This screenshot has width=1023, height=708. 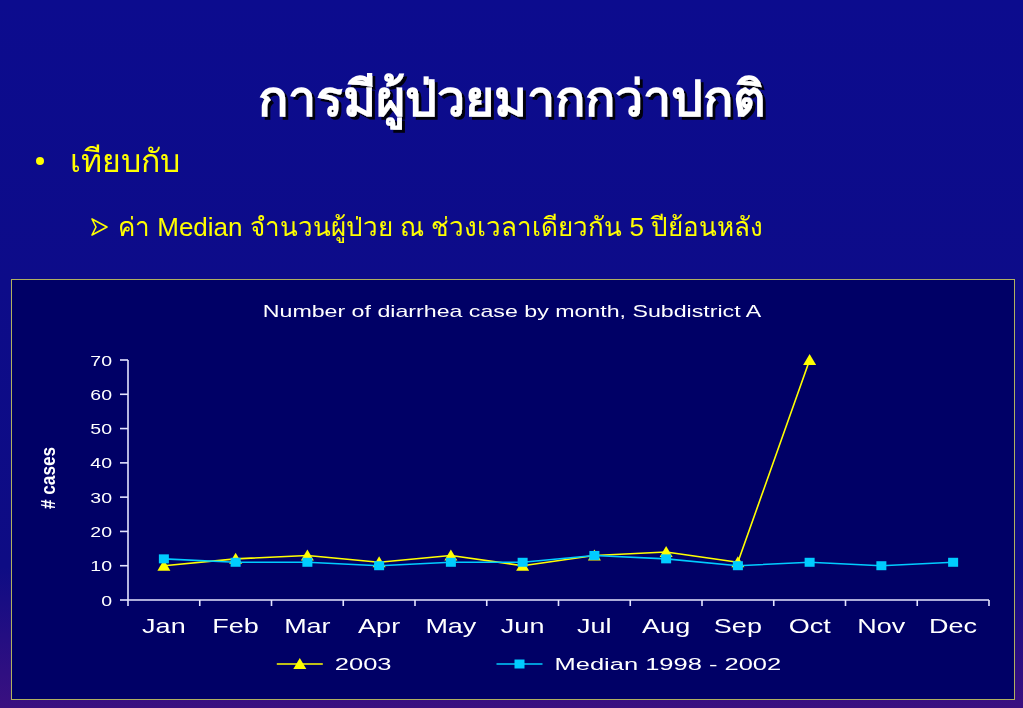 What do you see at coordinates (307, 626) in the screenshot?
I see `x-tick-label: Mar` at bounding box center [307, 626].